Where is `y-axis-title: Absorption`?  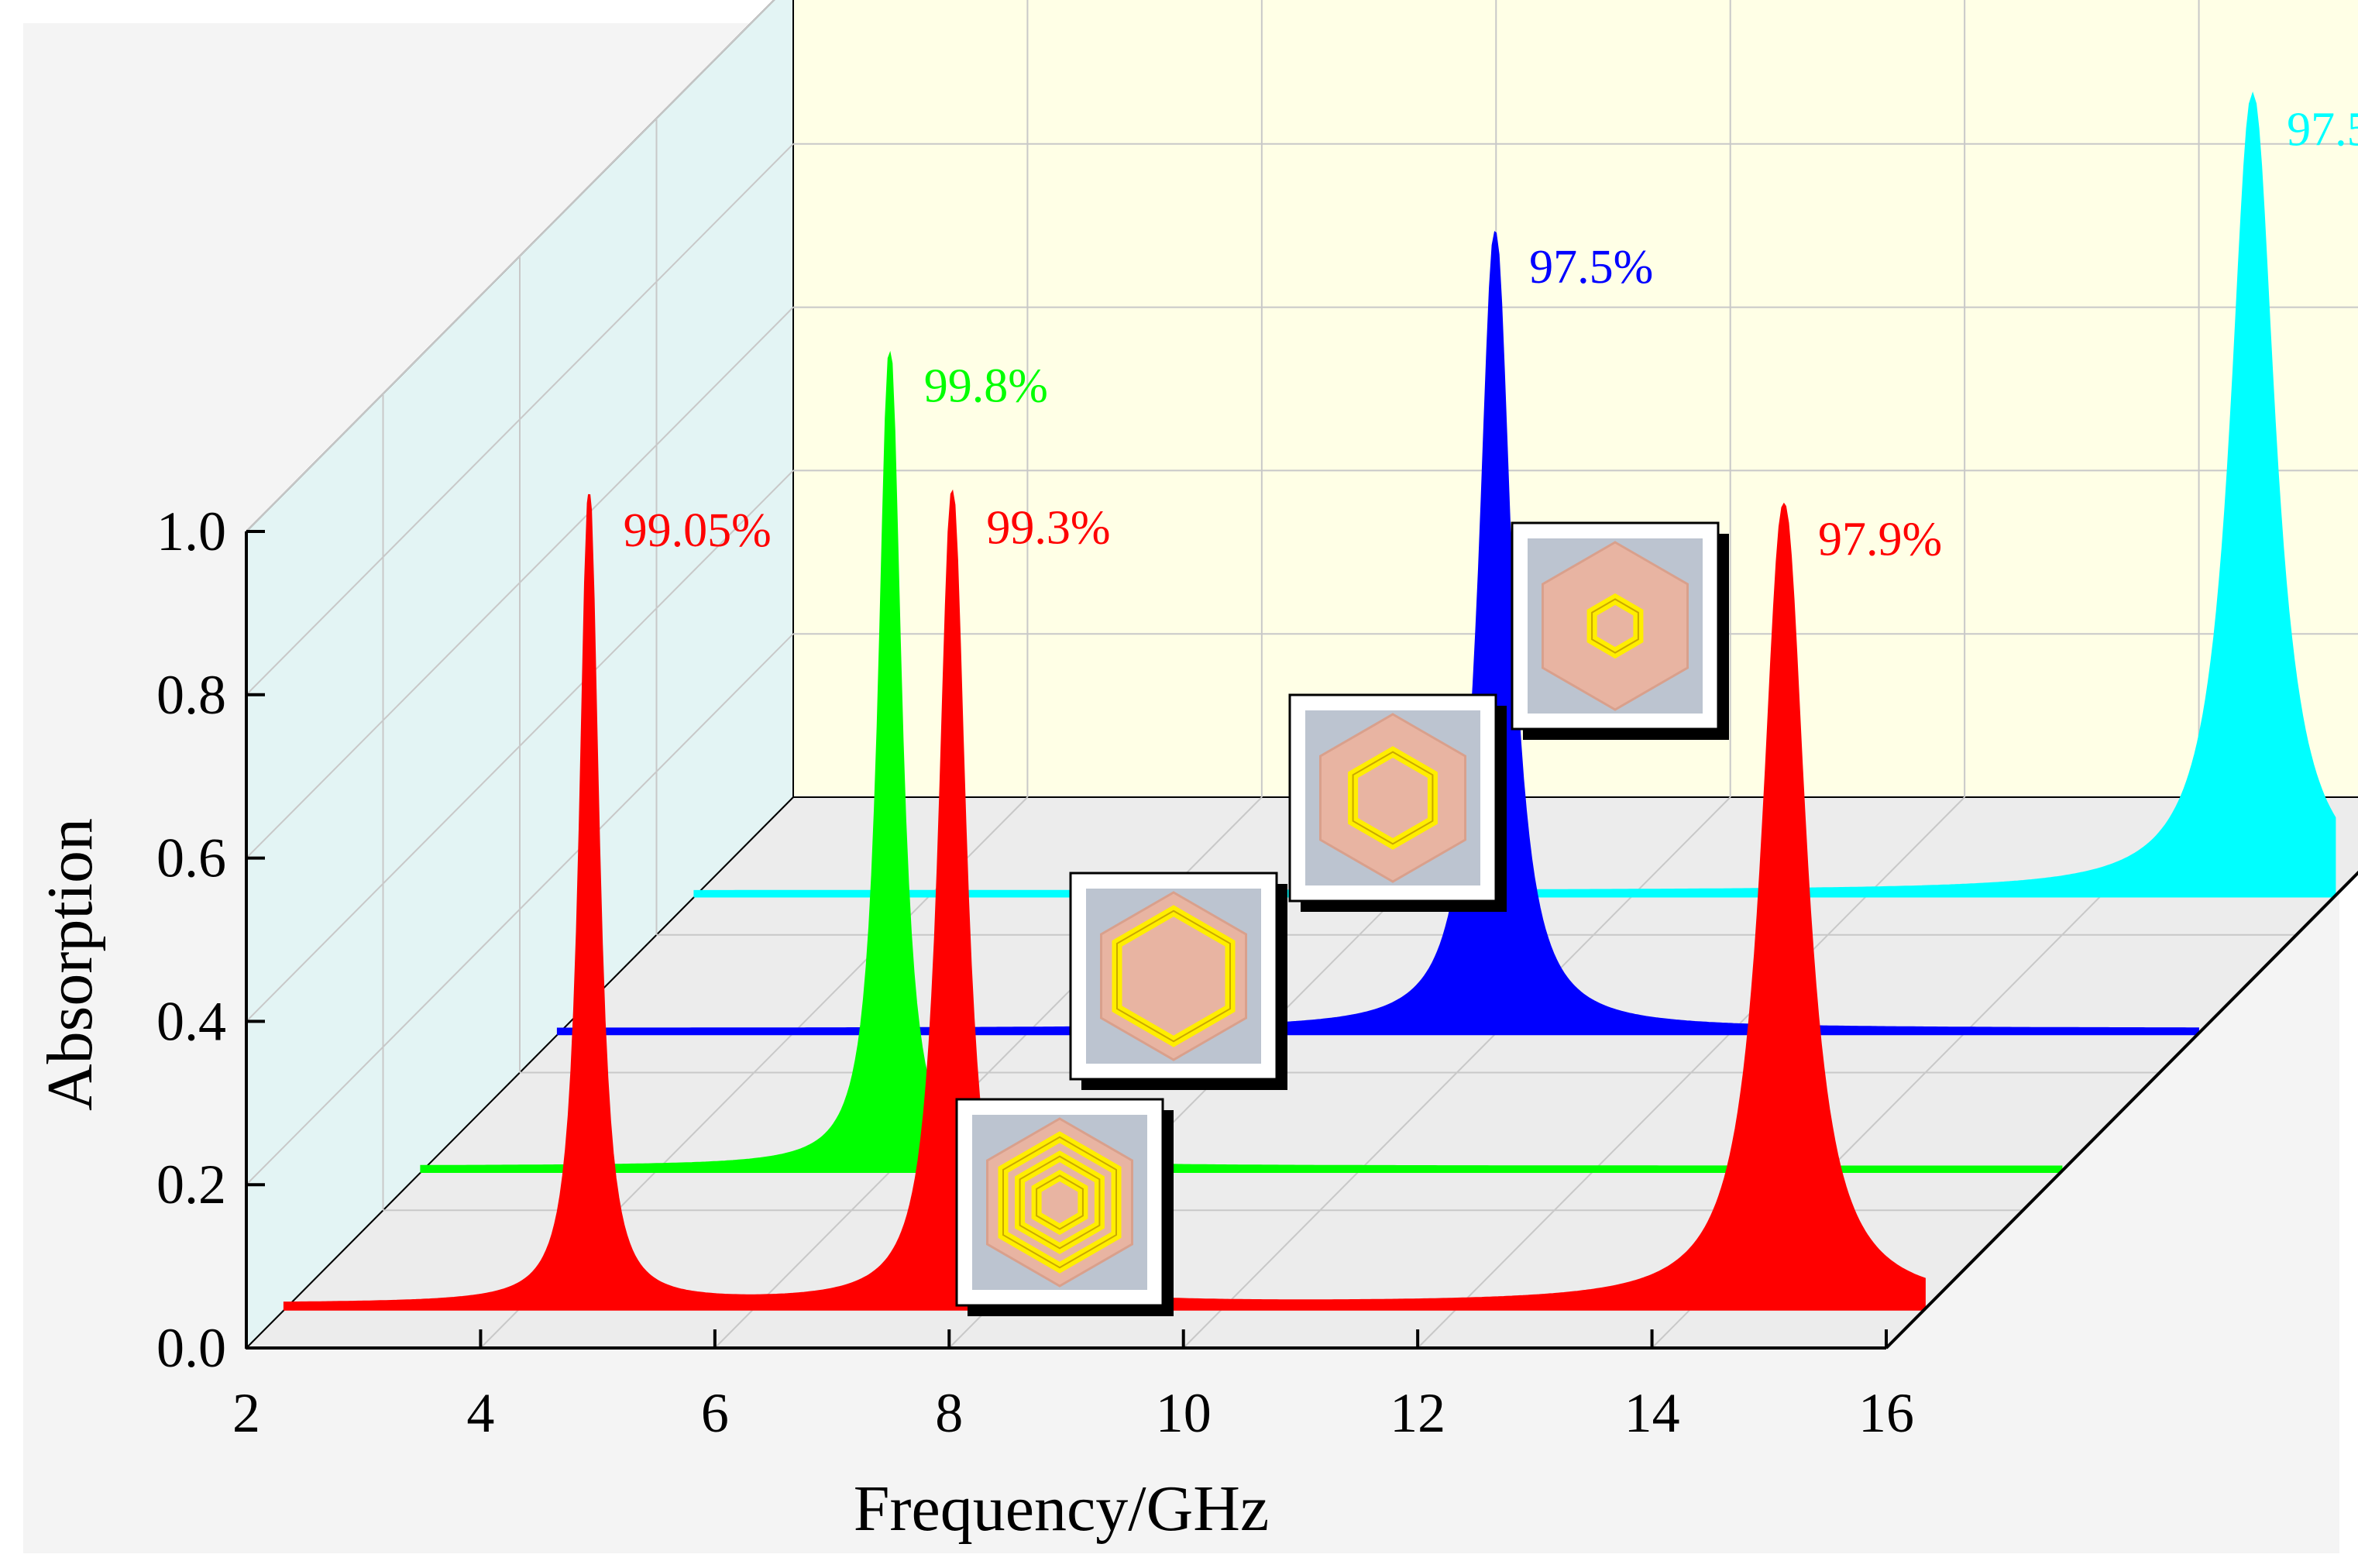 y-axis-title: Absorption is located at coordinates (70, 965).